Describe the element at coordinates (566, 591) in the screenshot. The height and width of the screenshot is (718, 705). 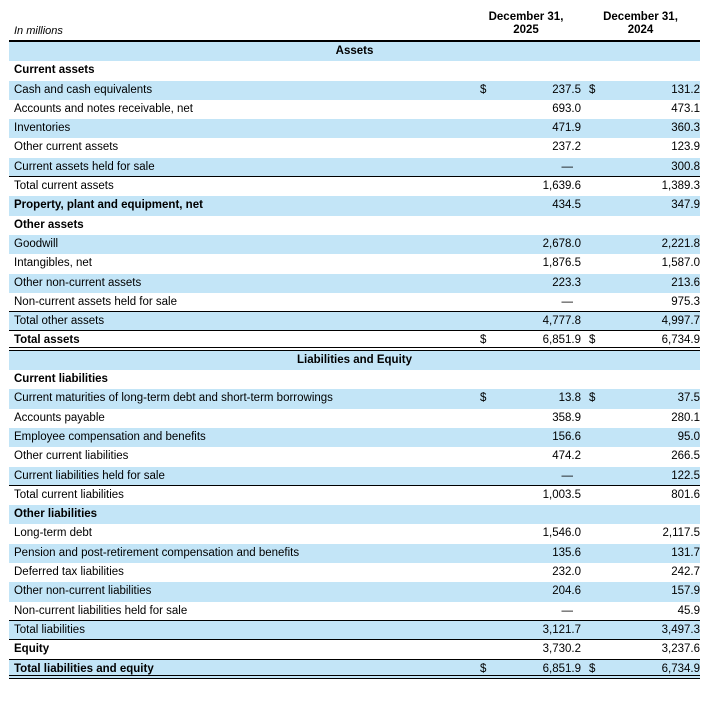
I see `value-2025: 204.6` at that location.